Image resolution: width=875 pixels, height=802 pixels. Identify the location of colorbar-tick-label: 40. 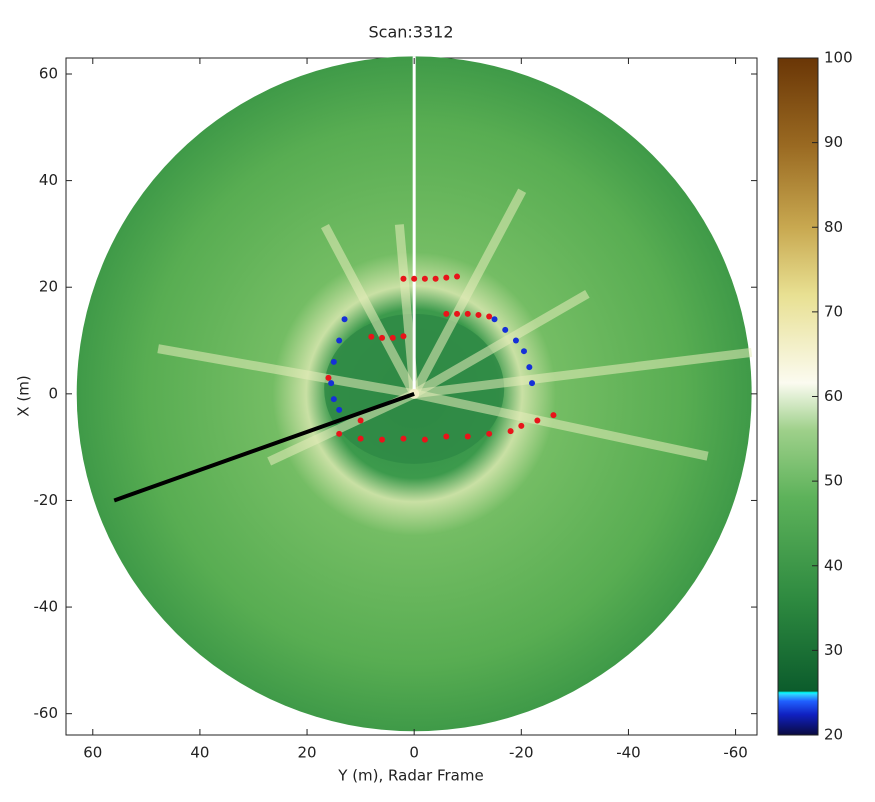
(833, 565).